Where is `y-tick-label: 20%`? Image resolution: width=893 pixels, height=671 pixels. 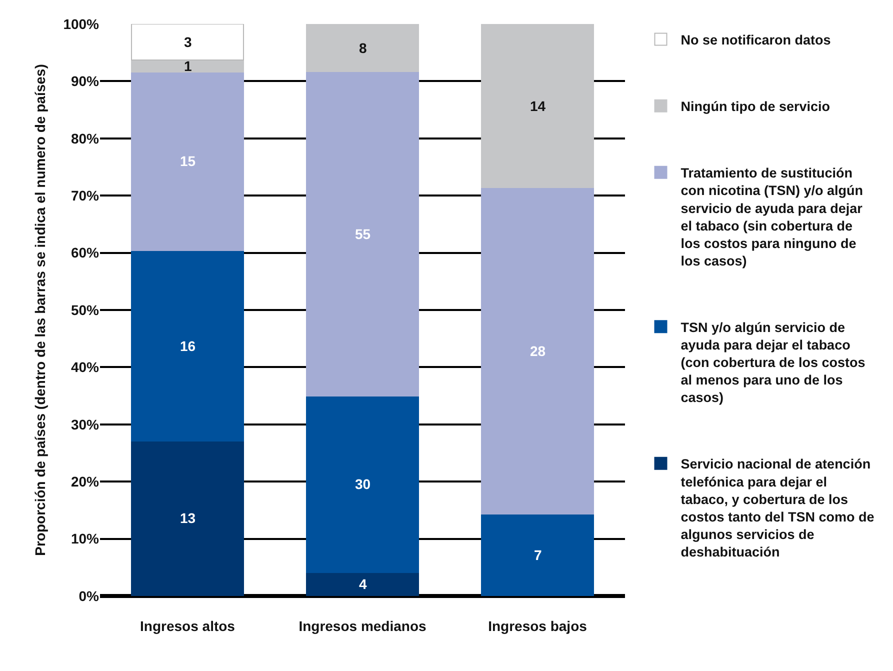 y-tick-label: 20% is located at coordinates (85, 482).